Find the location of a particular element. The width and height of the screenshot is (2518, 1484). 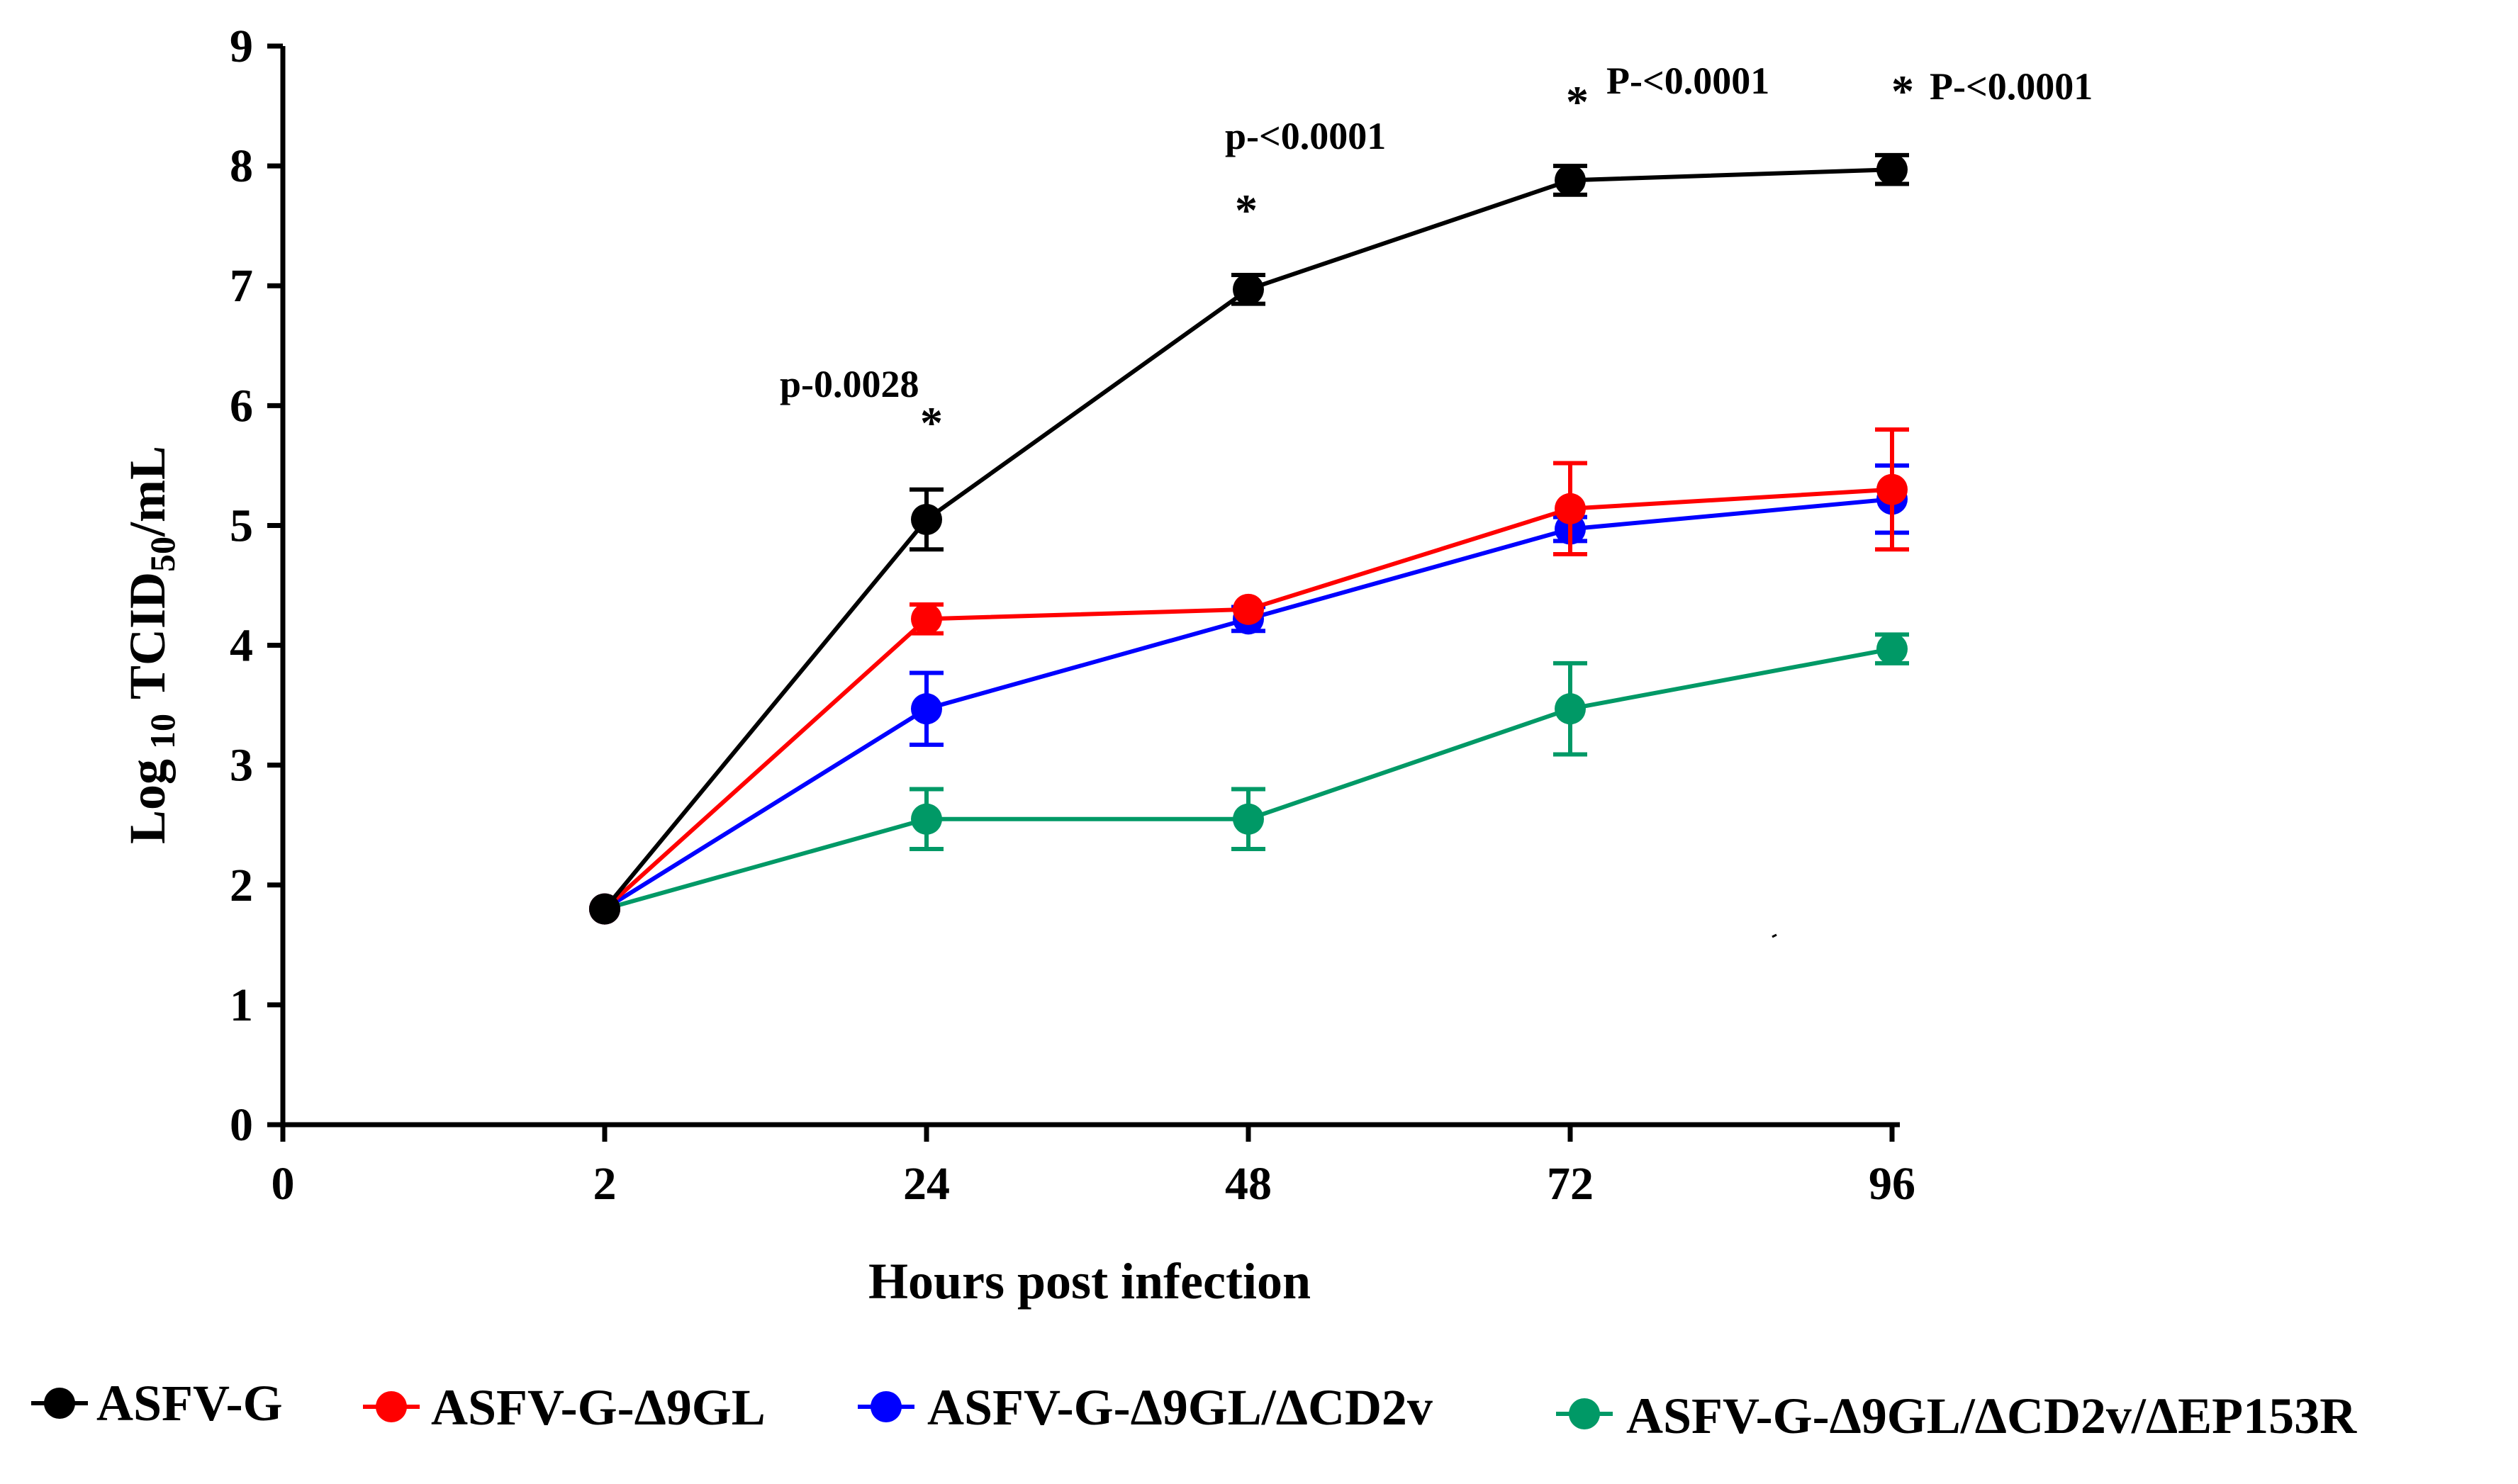

legend-item-asfv-g-d9gl: ASFV-G-Δ9GL is located at coordinates (564, 1407).